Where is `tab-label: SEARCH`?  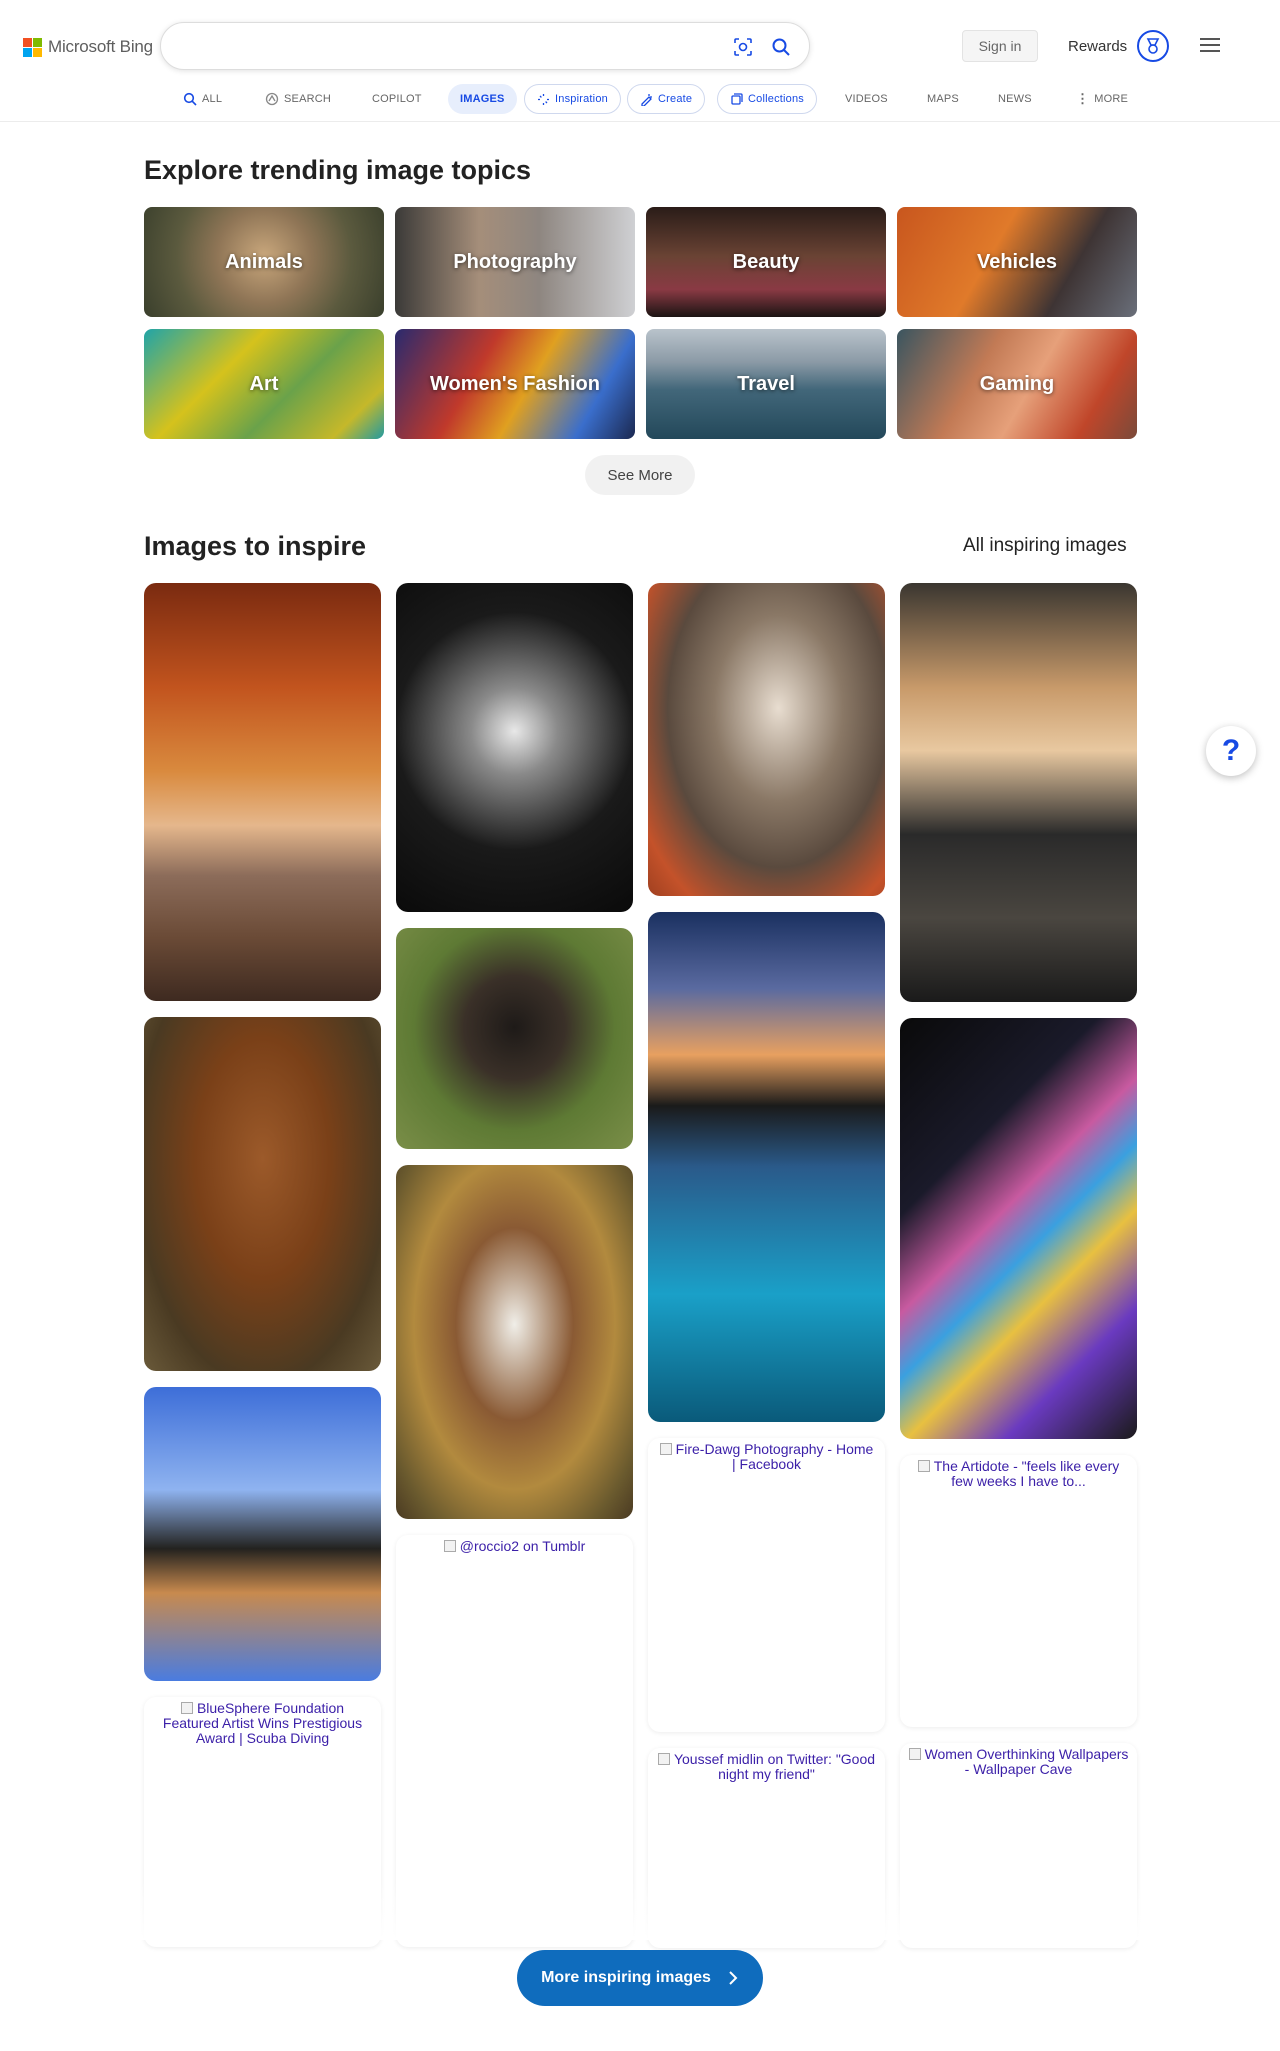
tab-label: SEARCH is located at coordinates (308, 99).